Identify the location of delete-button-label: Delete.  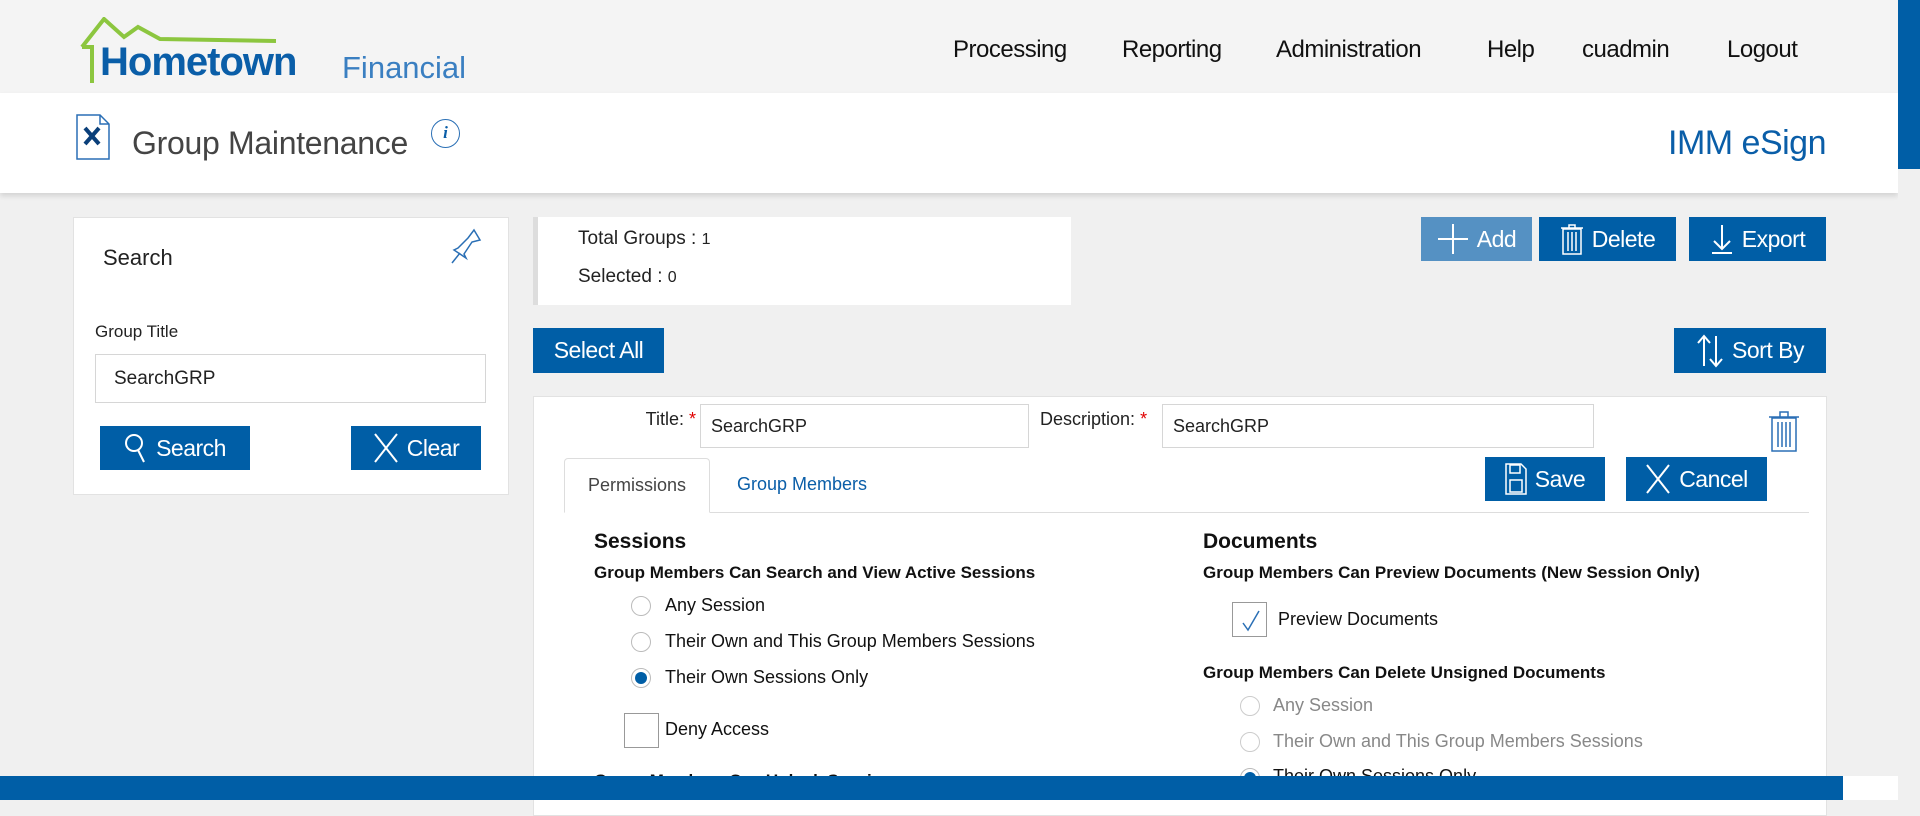
(1623, 238).